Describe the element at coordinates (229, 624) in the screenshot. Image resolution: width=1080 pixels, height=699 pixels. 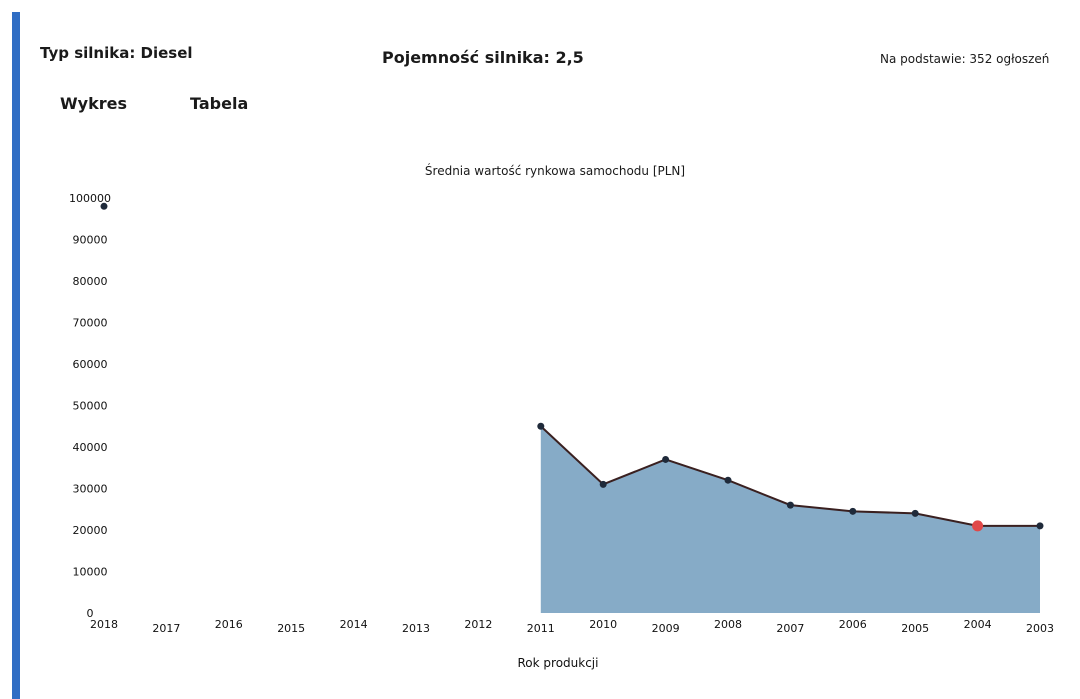
I see `x-tick-label: 2016` at that location.